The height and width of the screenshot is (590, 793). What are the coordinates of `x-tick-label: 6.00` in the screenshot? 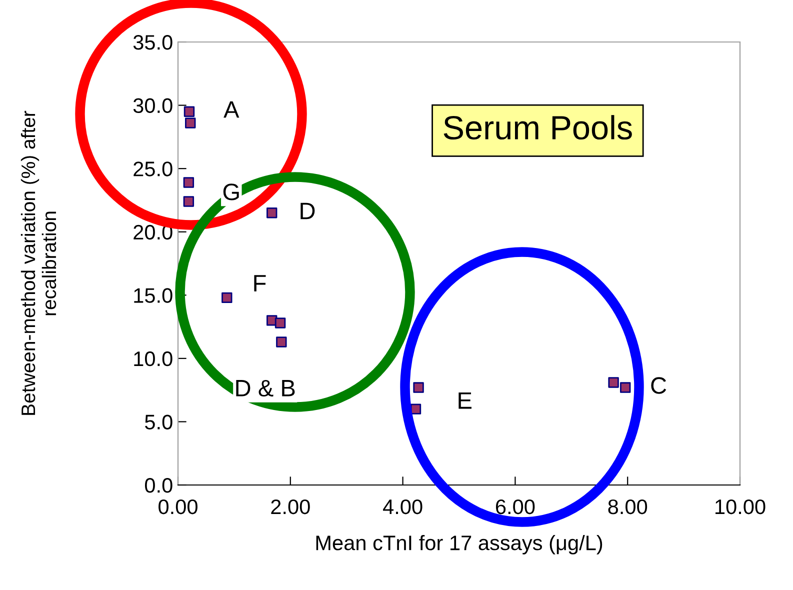 It's located at (515, 506).